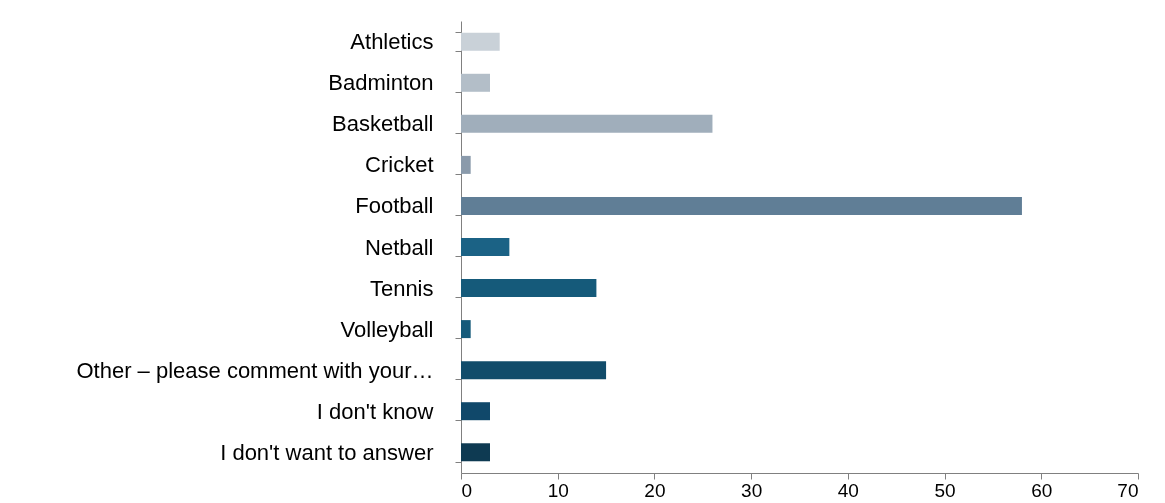  Describe the element at coordinates (399, 165) in the screenshot. I see `y-tick-label: Cricket` at that location.